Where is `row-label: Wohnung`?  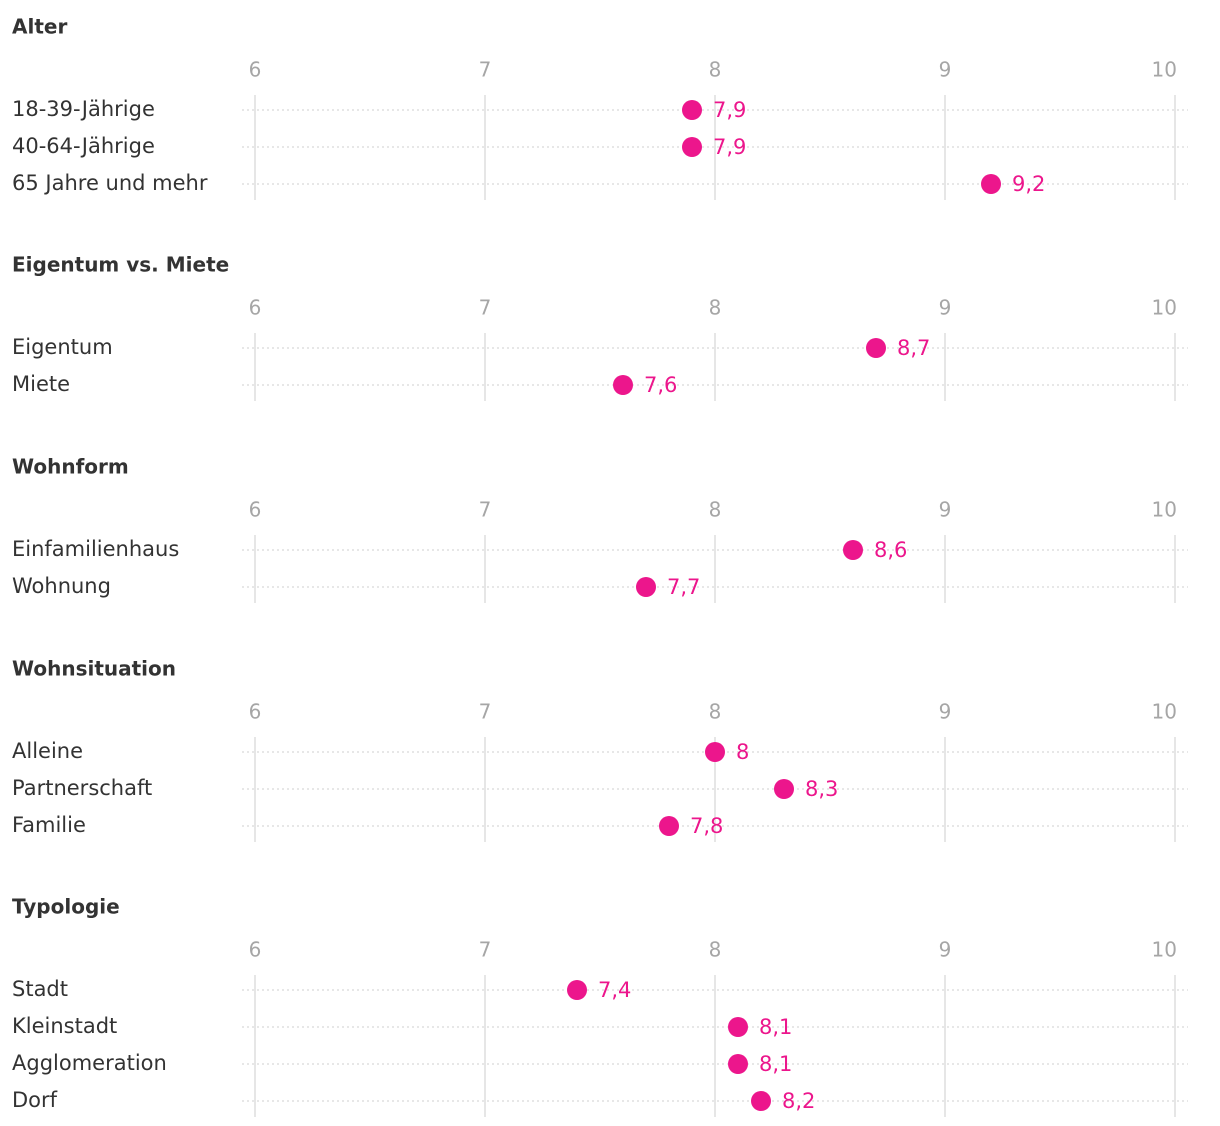 row-label: Wohnung is located at coordinates (61, 586).